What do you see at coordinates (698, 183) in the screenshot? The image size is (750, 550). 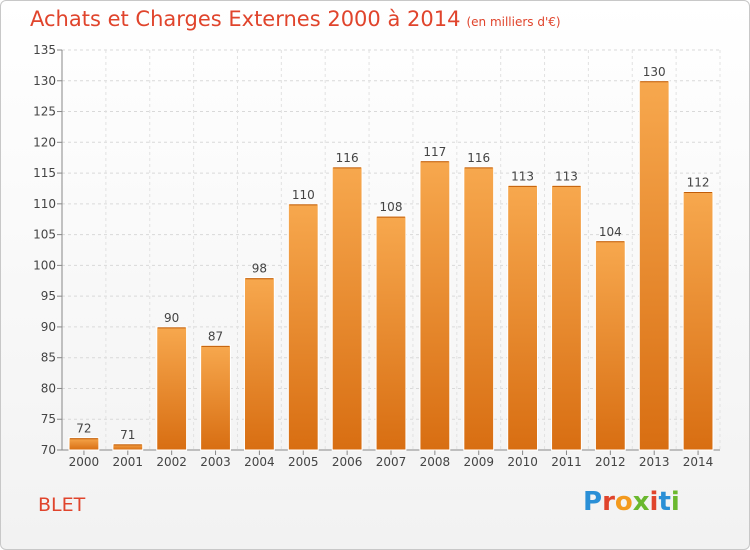 I see `bar-value-label: 112` at bounding box center [698, 183].